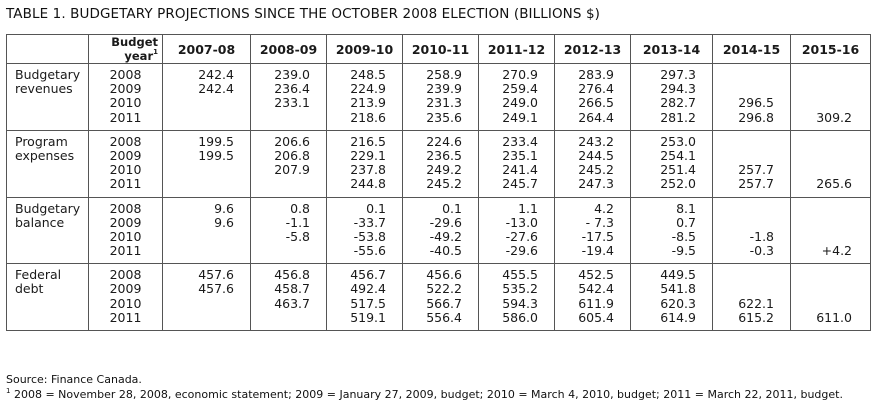 Image resolution: width=874 pixels, height=407 pixels. What do you see at coordinates (596, 141) in the screenshot?
I see `table-value: 243.2` at bounding box center [596, 141].